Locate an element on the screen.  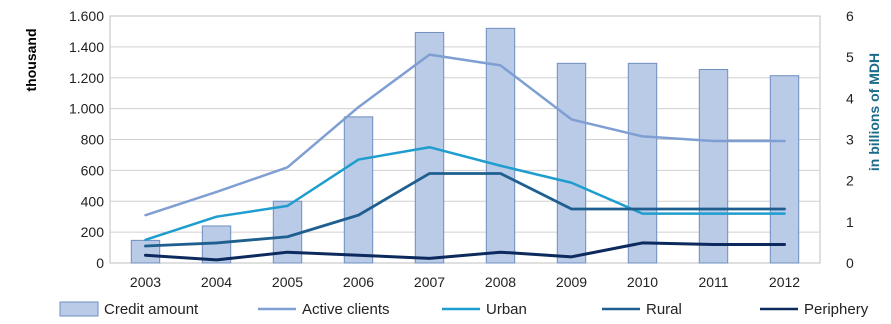
right-tick-label: 4 is located at coordinates (850, 98).